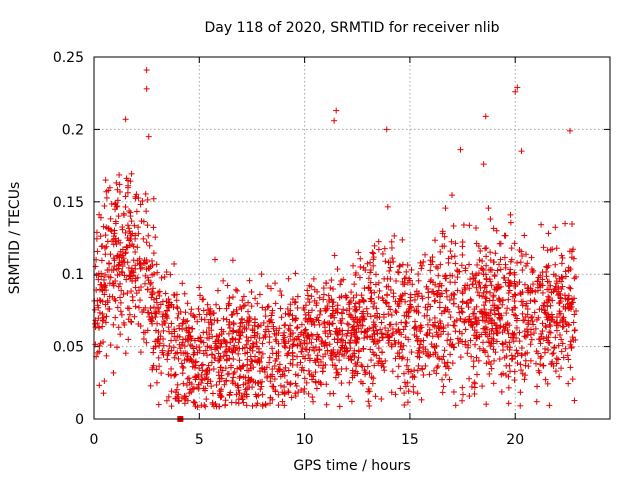 This screenshot has height=480, width=640. Describe the element at coordinates (68, 203) in the screenshot. I see `y-tick-label: 0.15` at that location.